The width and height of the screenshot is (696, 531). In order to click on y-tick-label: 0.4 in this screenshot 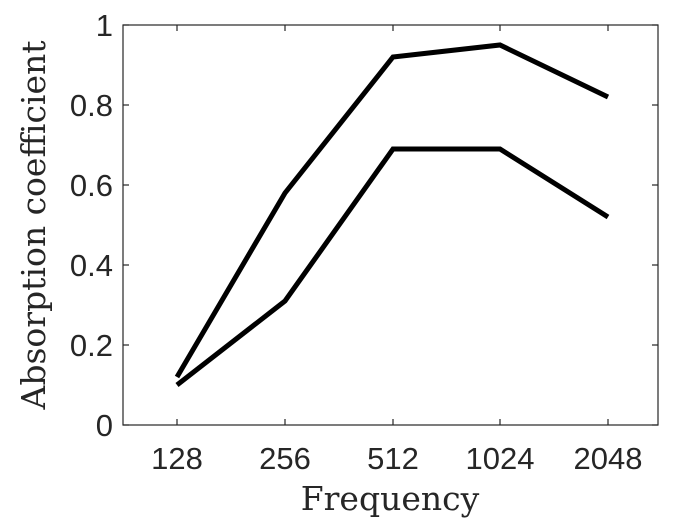, I will do `click(91, 265)`.